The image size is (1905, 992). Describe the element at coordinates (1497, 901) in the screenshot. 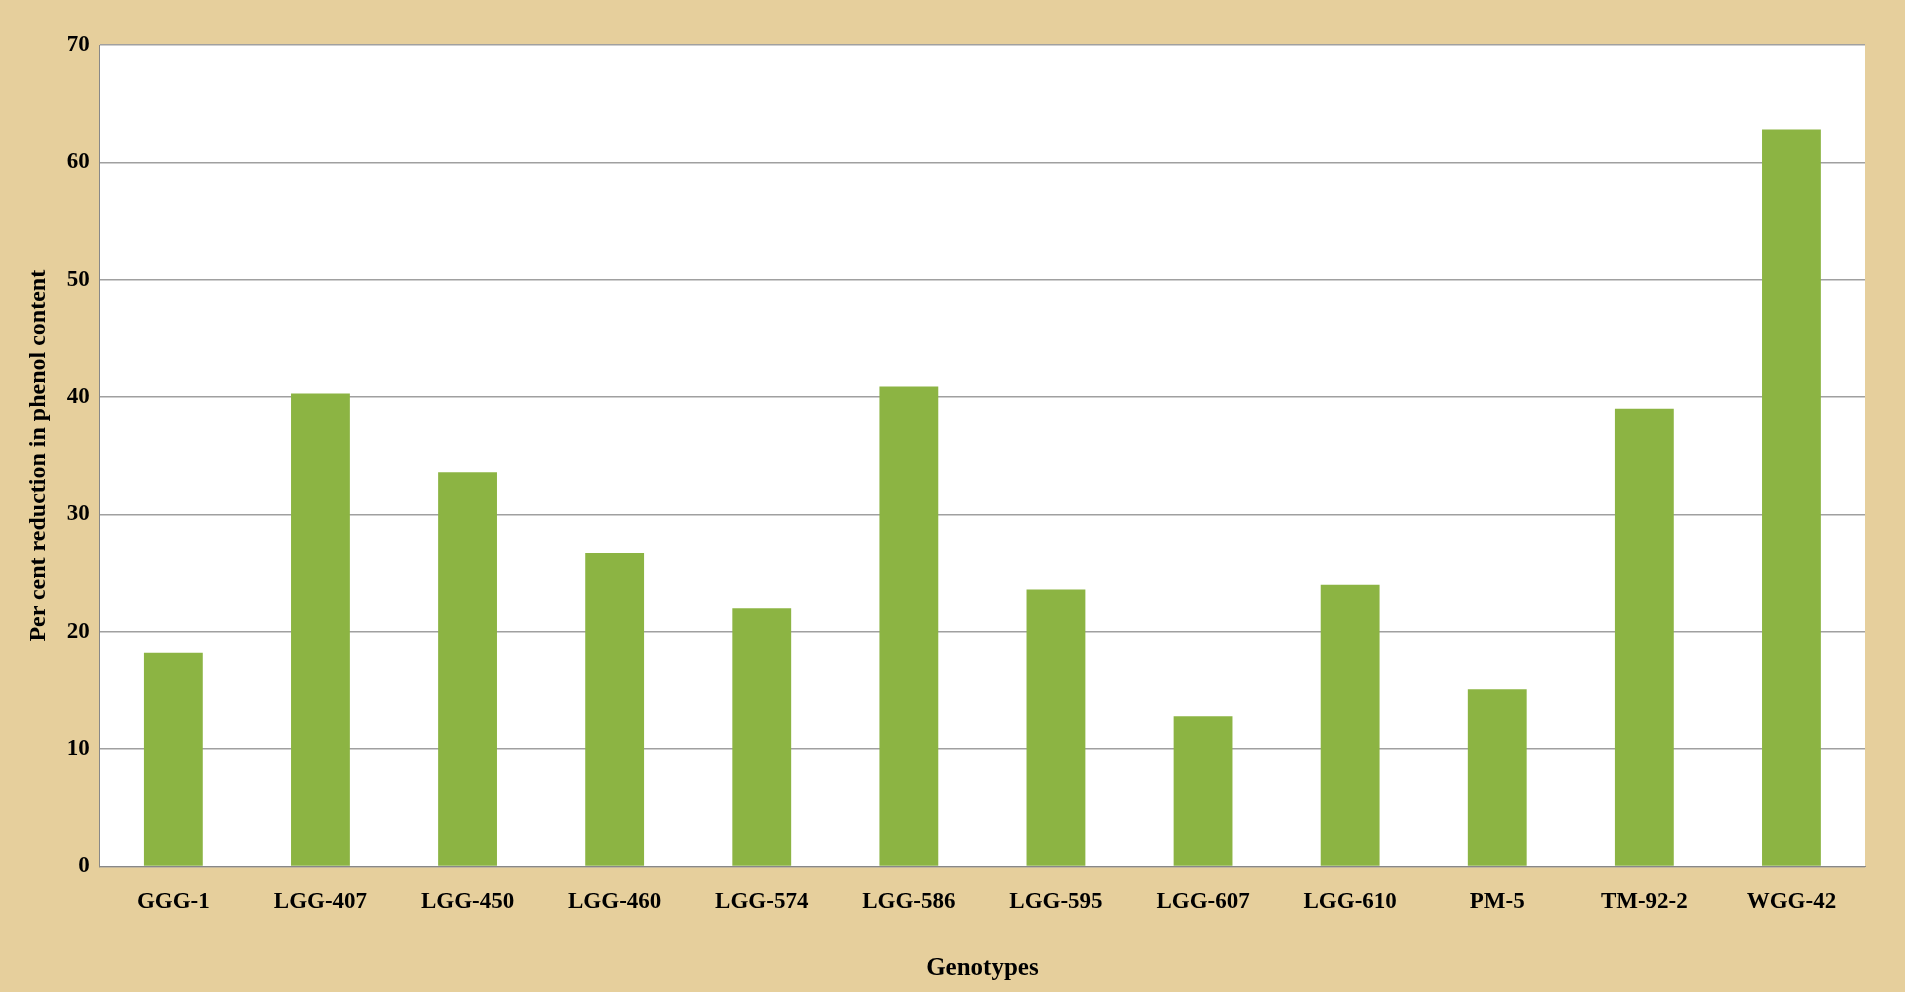

I see `x-tick-label: PM-5` at that location.